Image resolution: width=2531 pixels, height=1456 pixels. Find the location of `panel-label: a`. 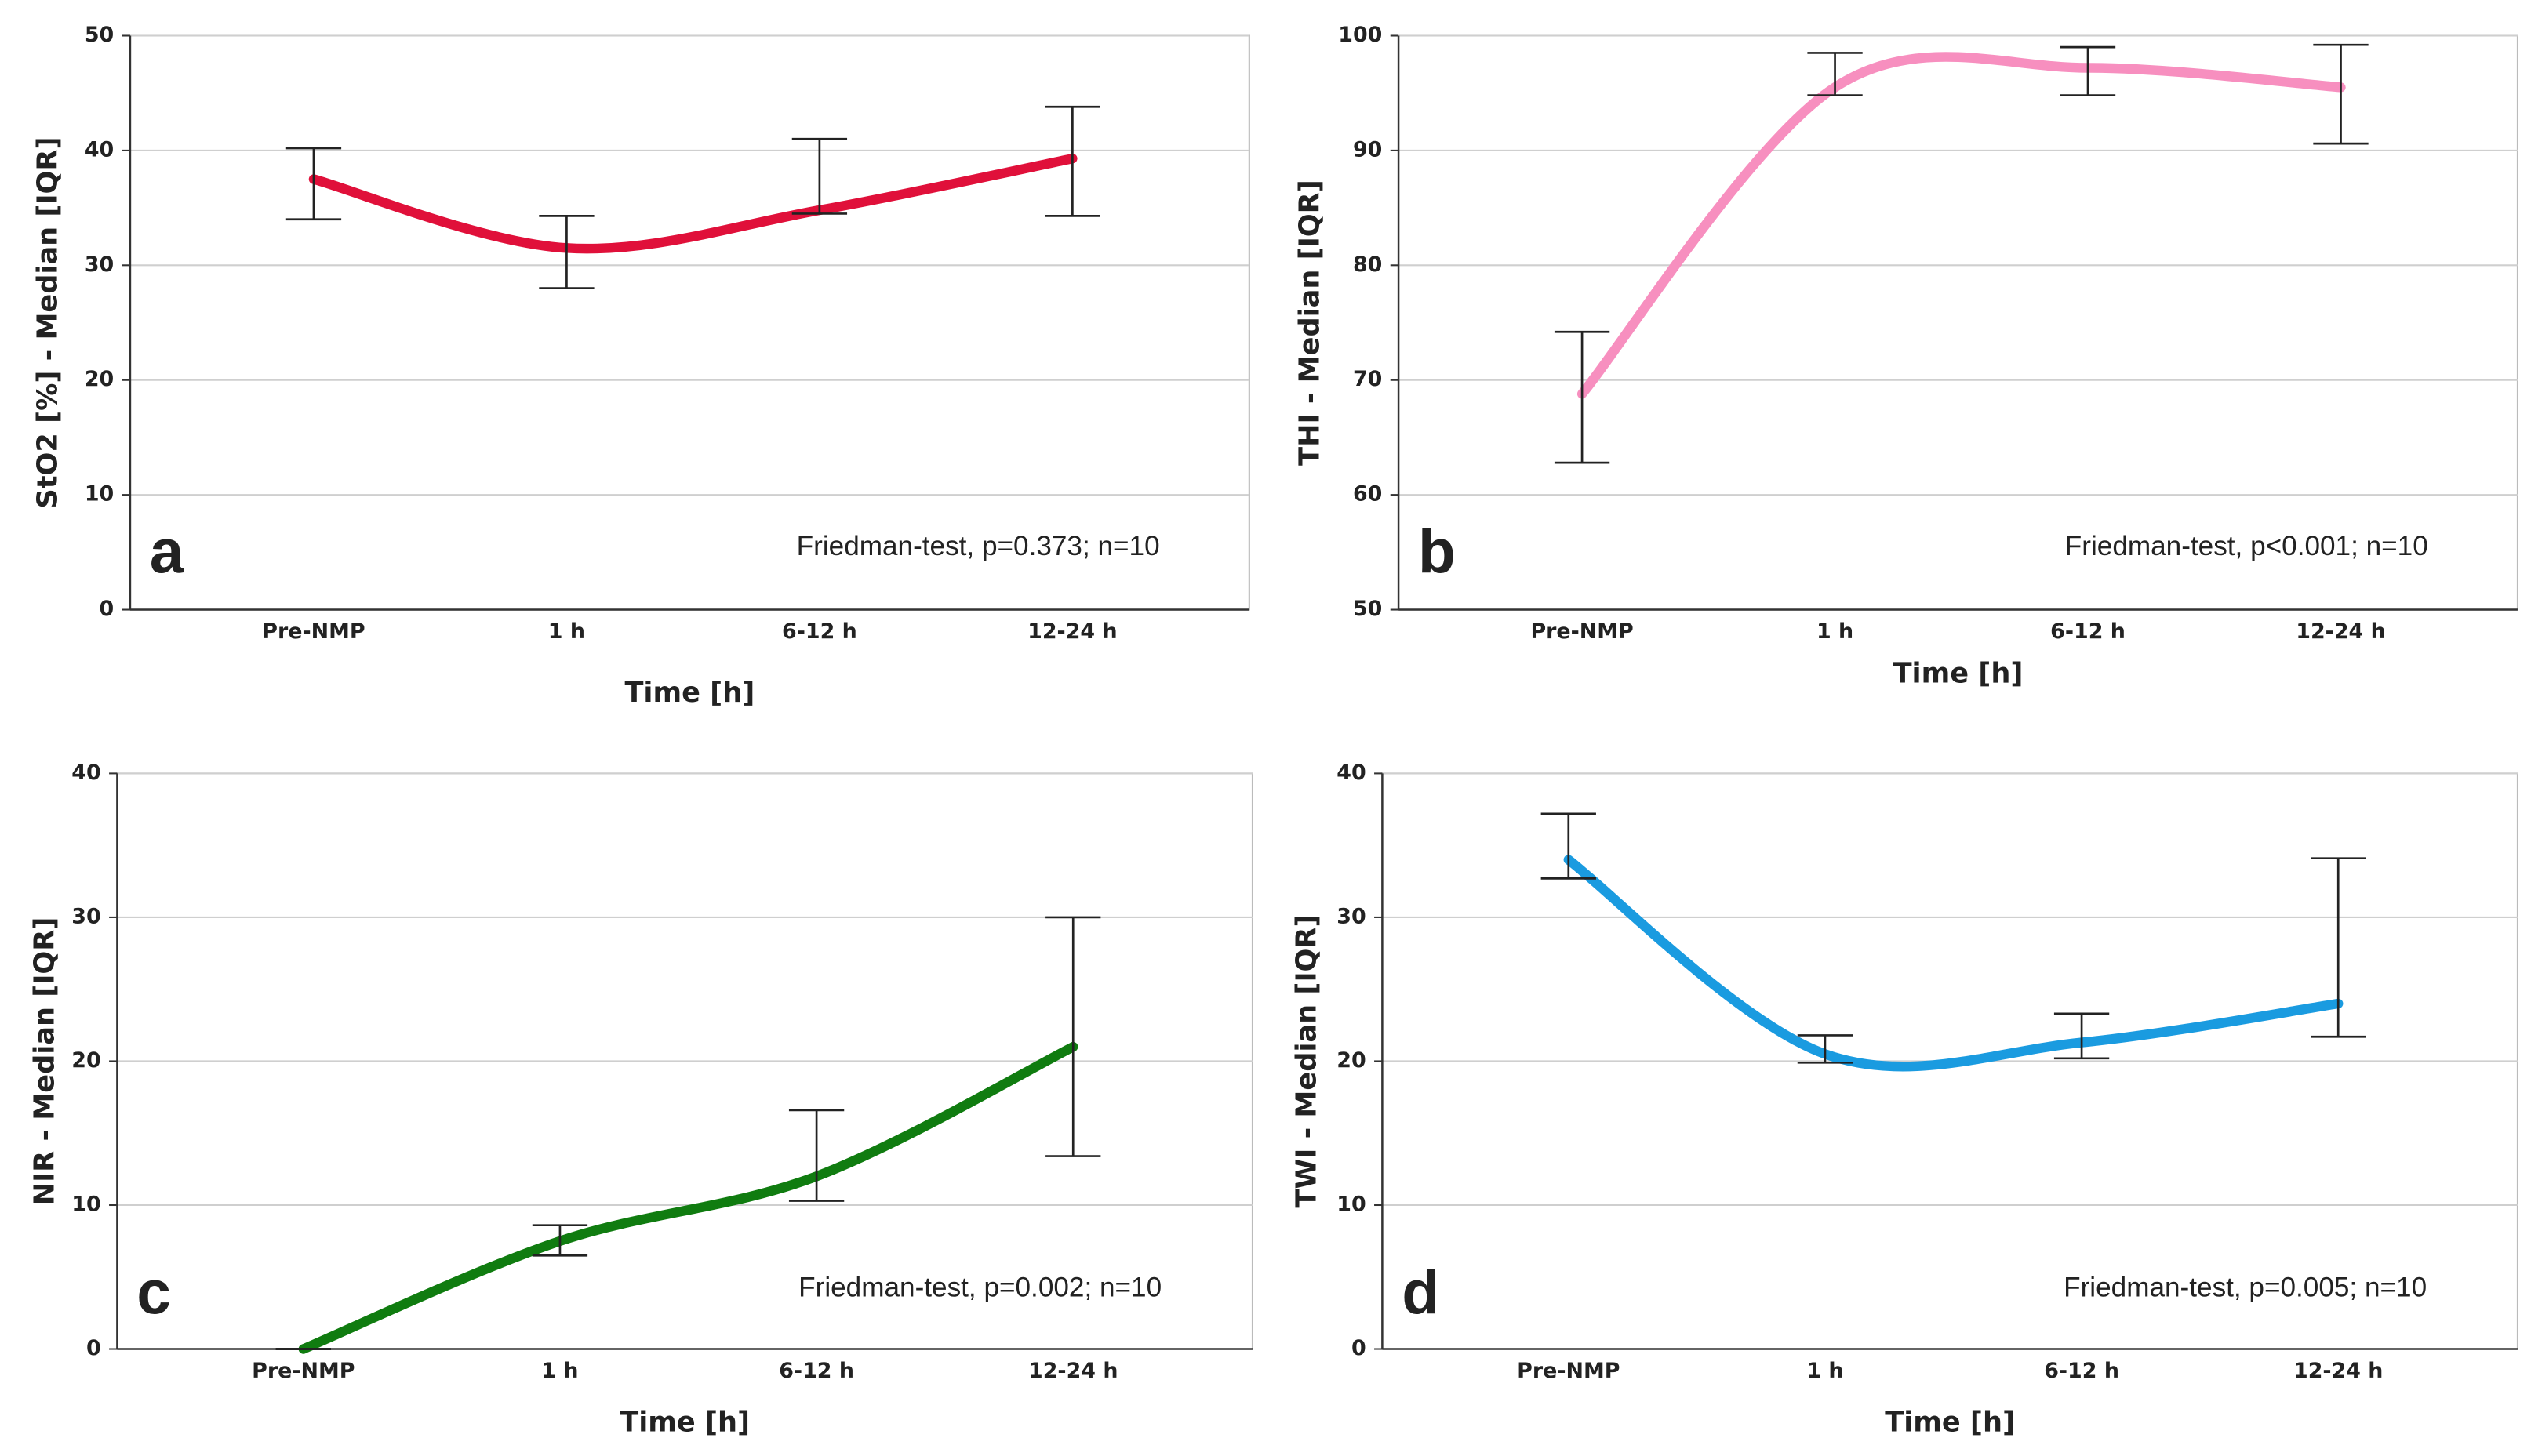

panel-label: a is located at coordinates (168, 551).